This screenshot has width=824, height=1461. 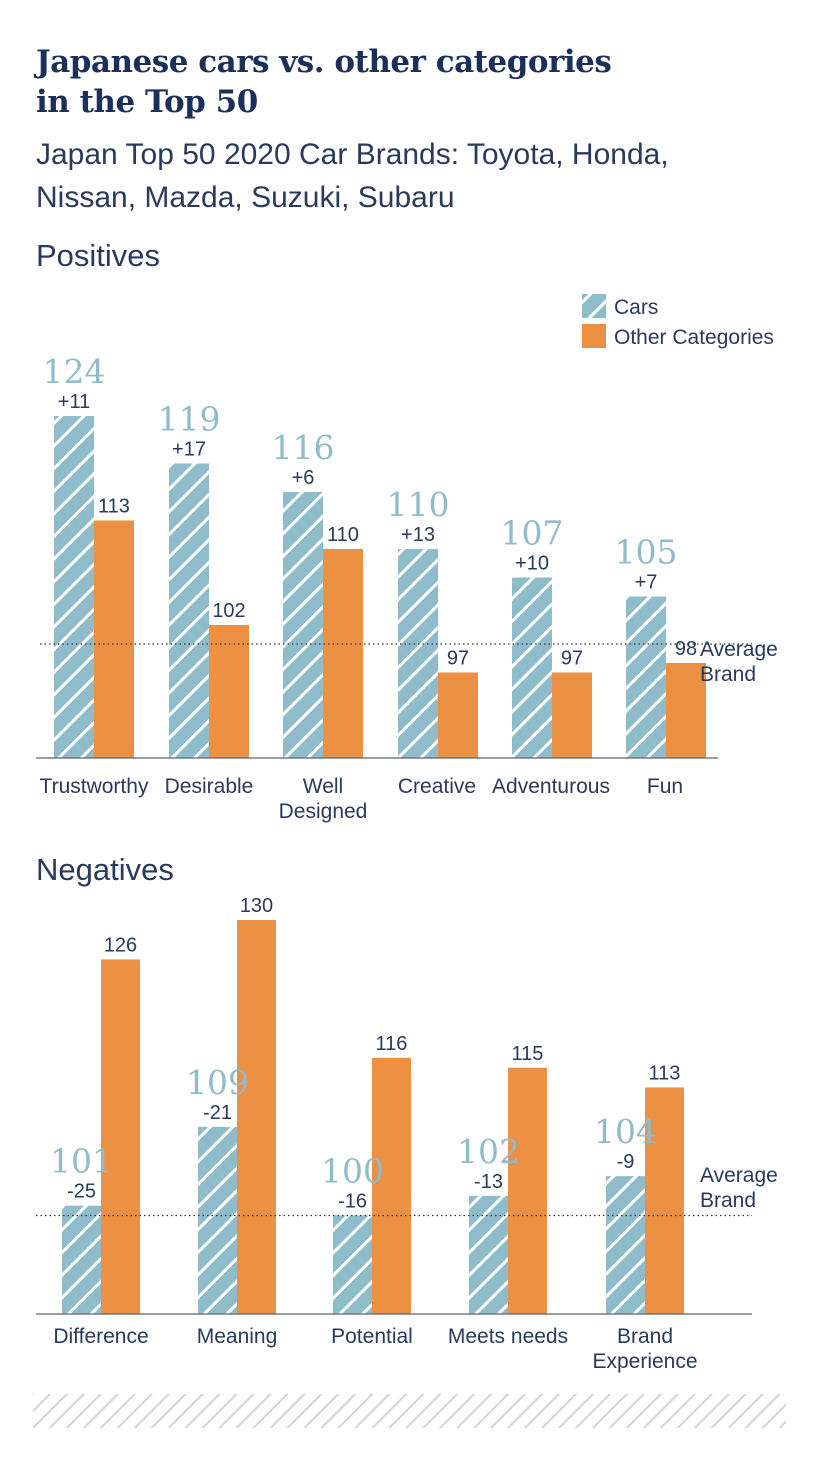 I want to click on negatives-average-label: Brand, so click(x=728, y=1200).